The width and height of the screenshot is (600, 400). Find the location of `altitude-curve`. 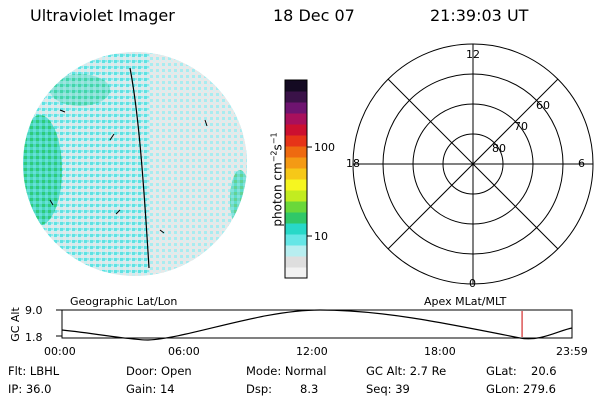

altitude-curve is located at coordinates (317, 325).